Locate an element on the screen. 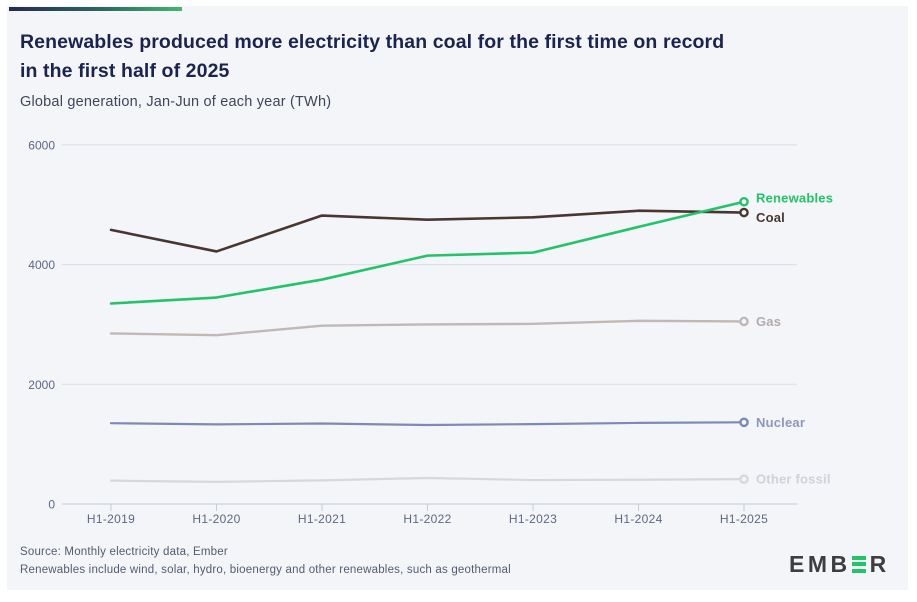 The height and width of the screenshot is (602, 917). series-label-renewables: Renewables is located at coordinates (794, 197).